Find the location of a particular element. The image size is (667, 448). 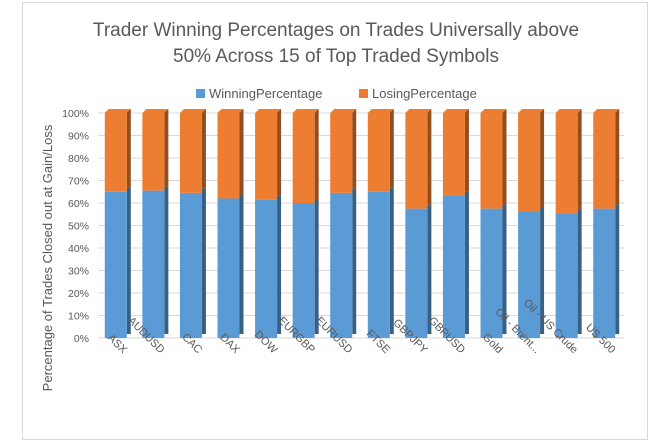

legend: WinningPercentage LosingPercentage is located at coordinates (336, 93).